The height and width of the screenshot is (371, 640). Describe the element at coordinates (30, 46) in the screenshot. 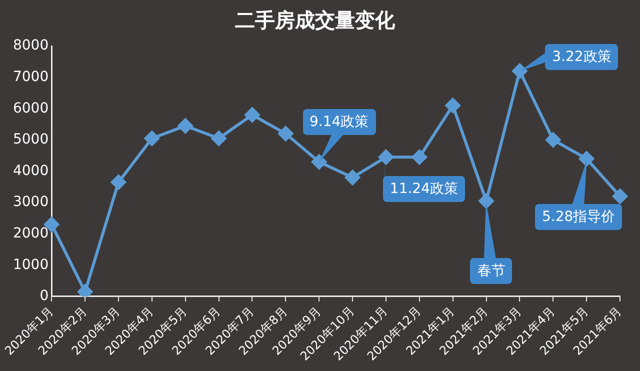

I see `y-tick-label: 8000` at that location.